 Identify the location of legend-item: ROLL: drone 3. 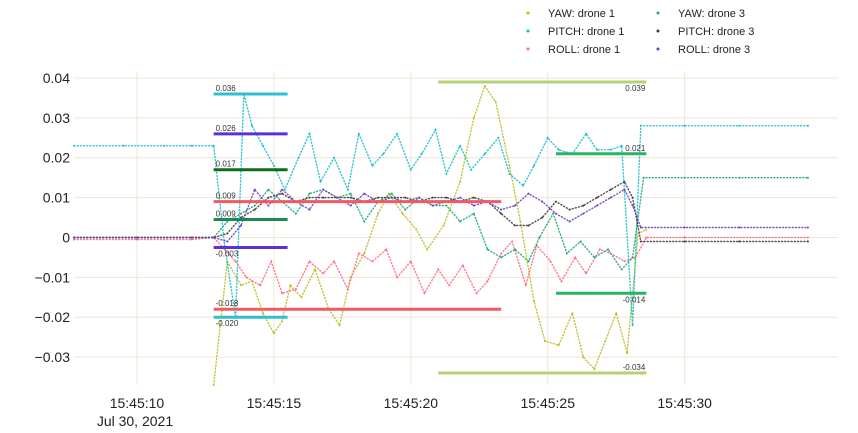
(703, 50).